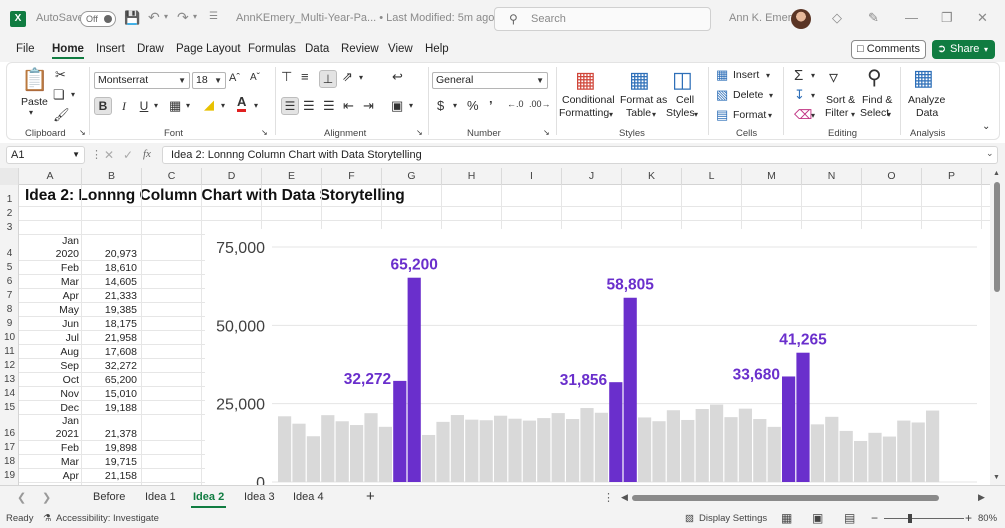  Describe the element at coordinates (292, 176) in the screenshot. I see `column-header-e: E` at that location.